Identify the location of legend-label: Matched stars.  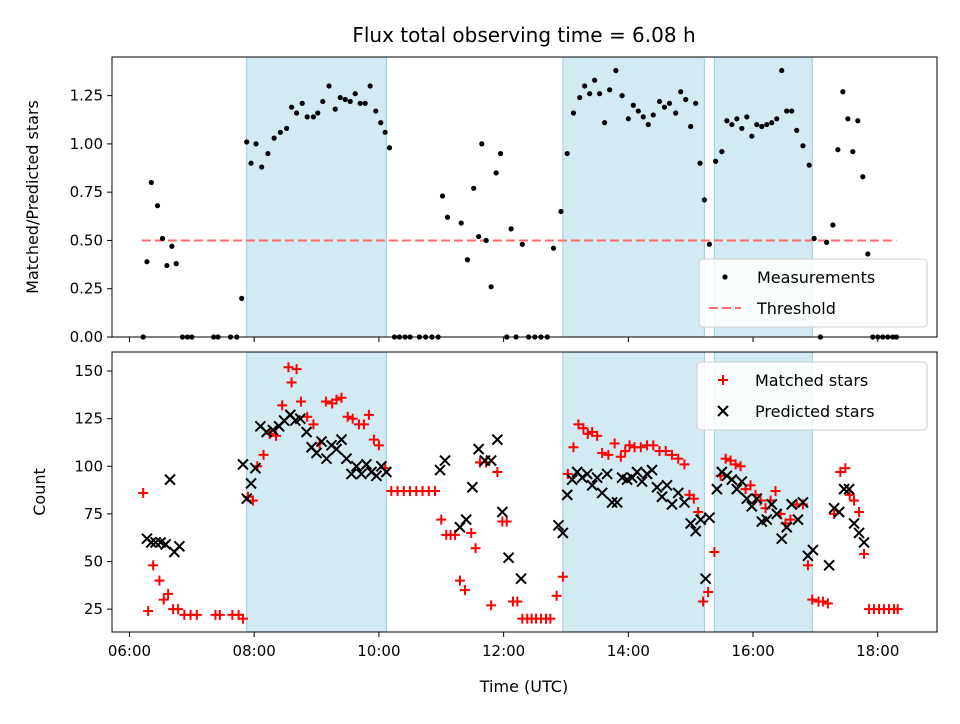
(811, 380).